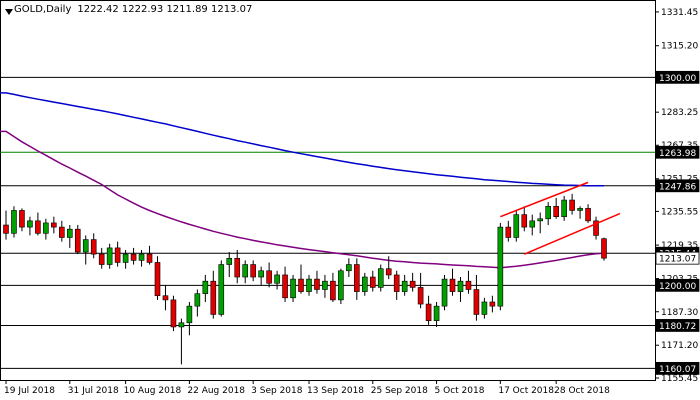 The image size is (700, 400). I want to click on y-tick-label: 1283.25, so click(679, 113).